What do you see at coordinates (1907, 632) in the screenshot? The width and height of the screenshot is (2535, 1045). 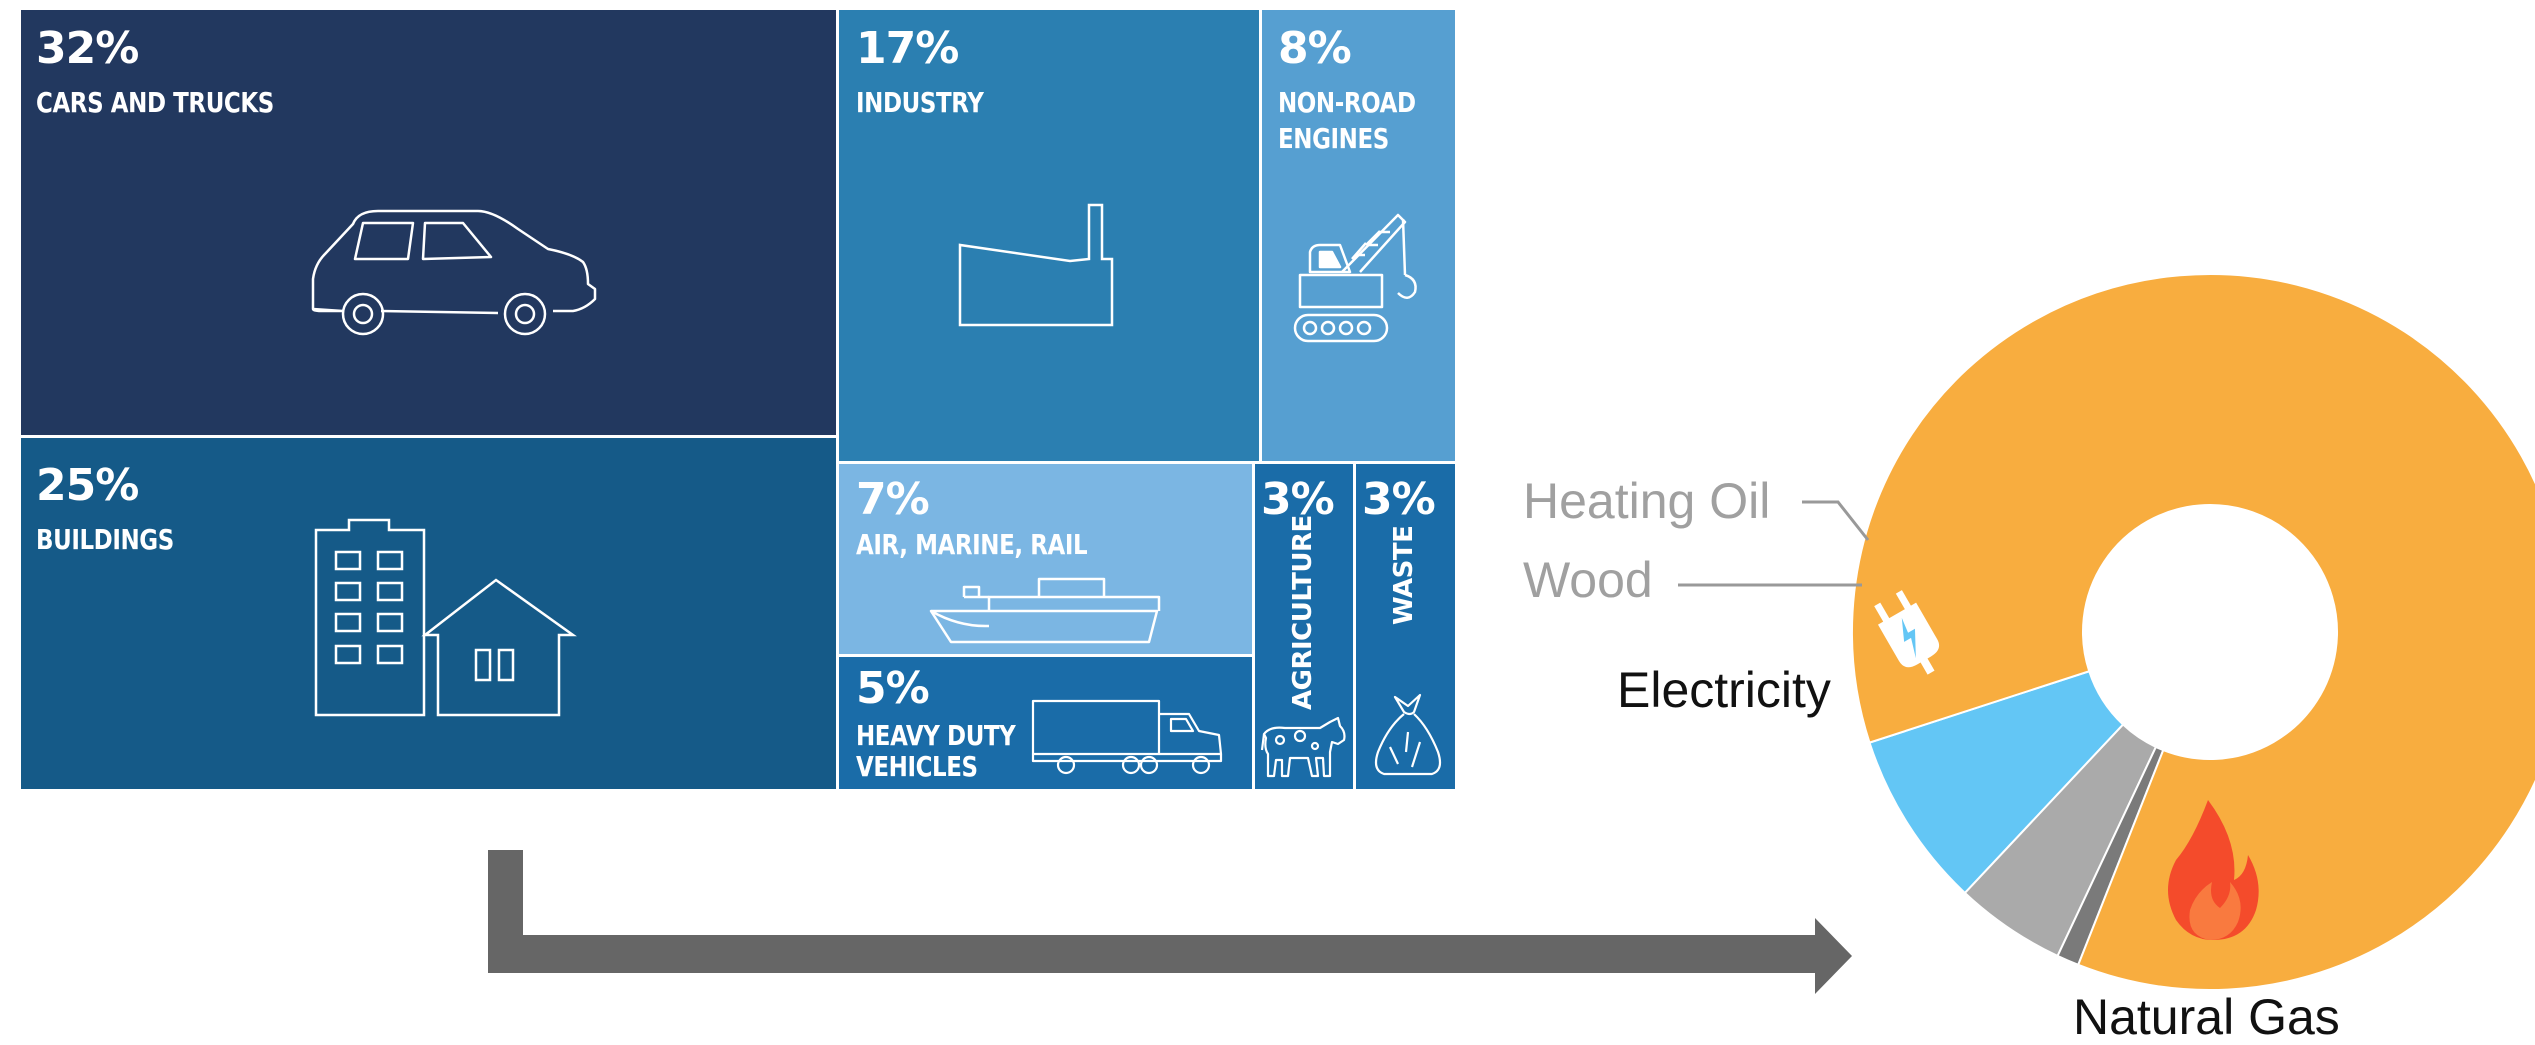 I see `plug-icon` at bounding box center [1907, 632].